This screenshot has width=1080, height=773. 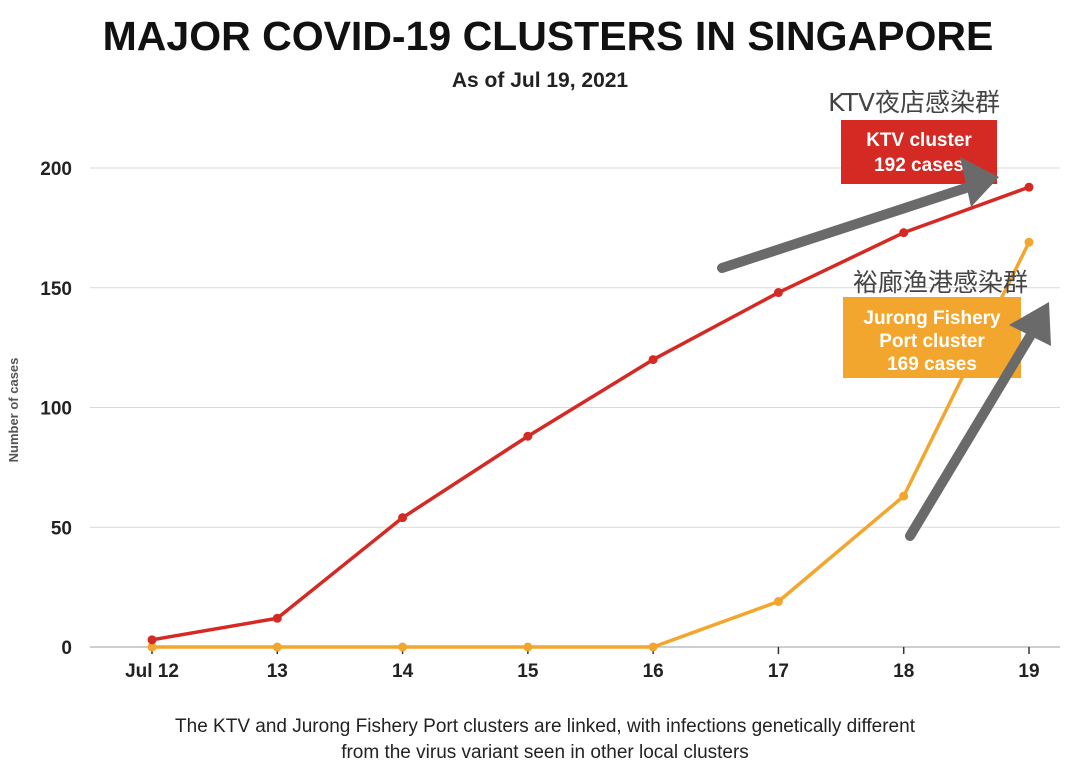 I want to click on x-tick-label: 13, so click(x=277, y=671).